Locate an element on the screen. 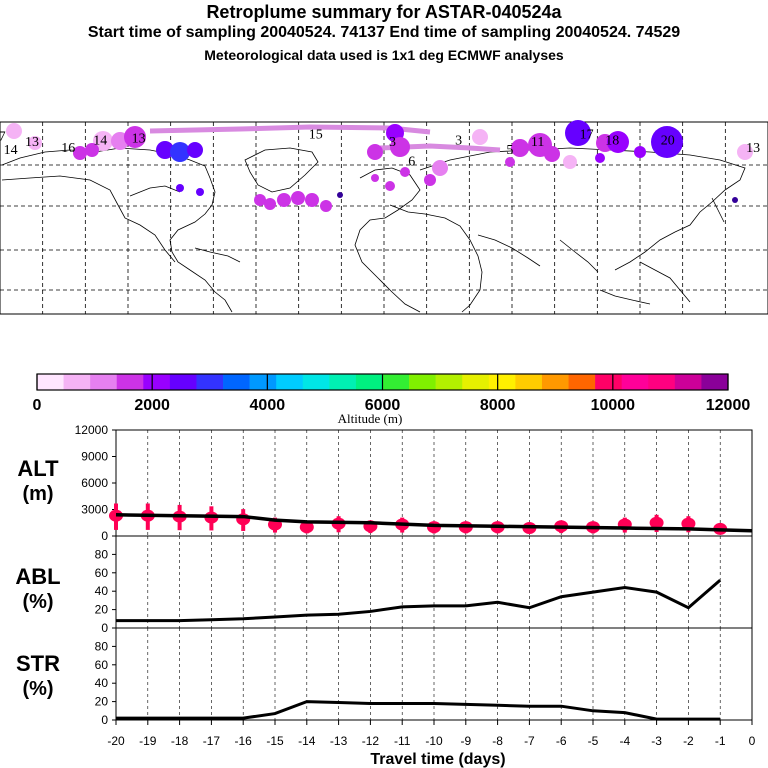 The height and width of the screenshot is (768, 768). abl-panel-unit: (%) is located at coordinates (37, 602).